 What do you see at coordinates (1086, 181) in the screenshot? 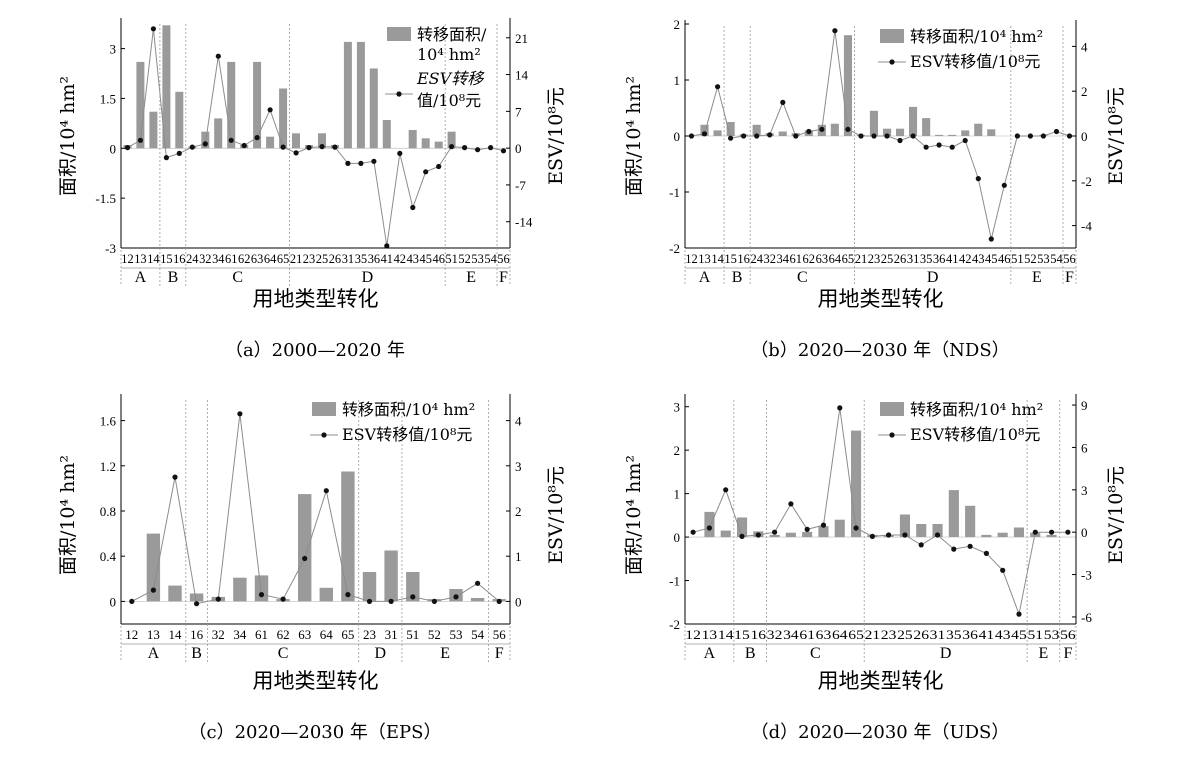
I see `right-tick-label: -2` at bounding box center [1086, 181].